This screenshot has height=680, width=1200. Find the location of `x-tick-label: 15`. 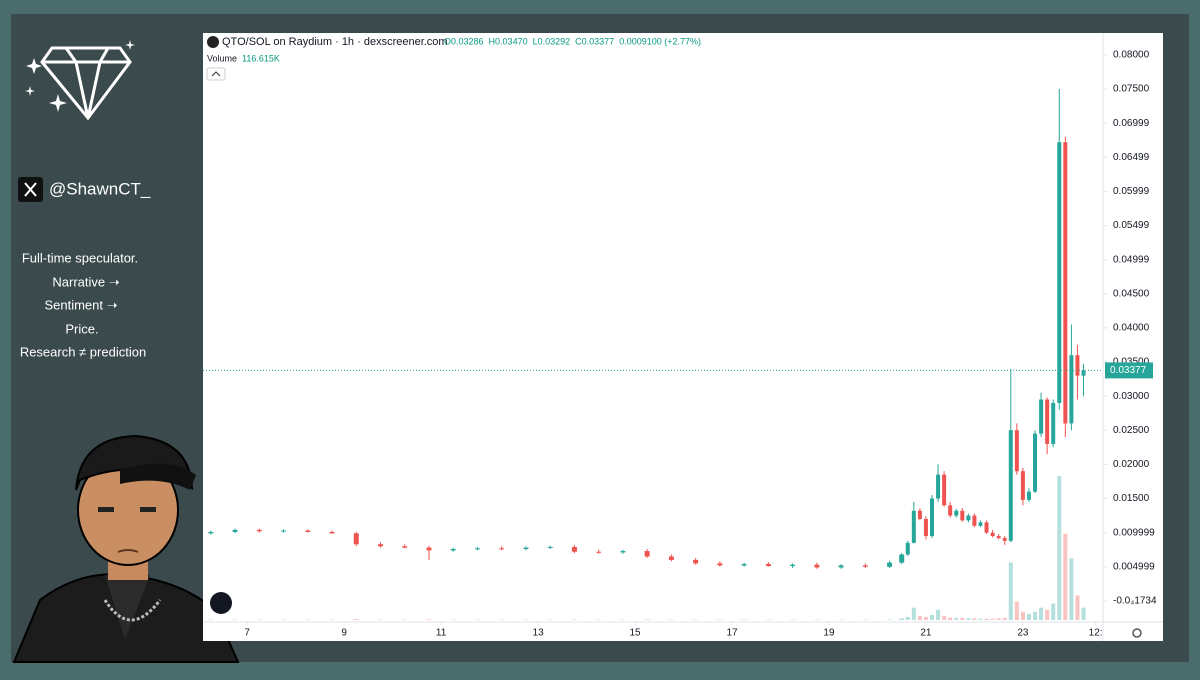

x-tick-label: 15 is located at coordinates (635, 633).